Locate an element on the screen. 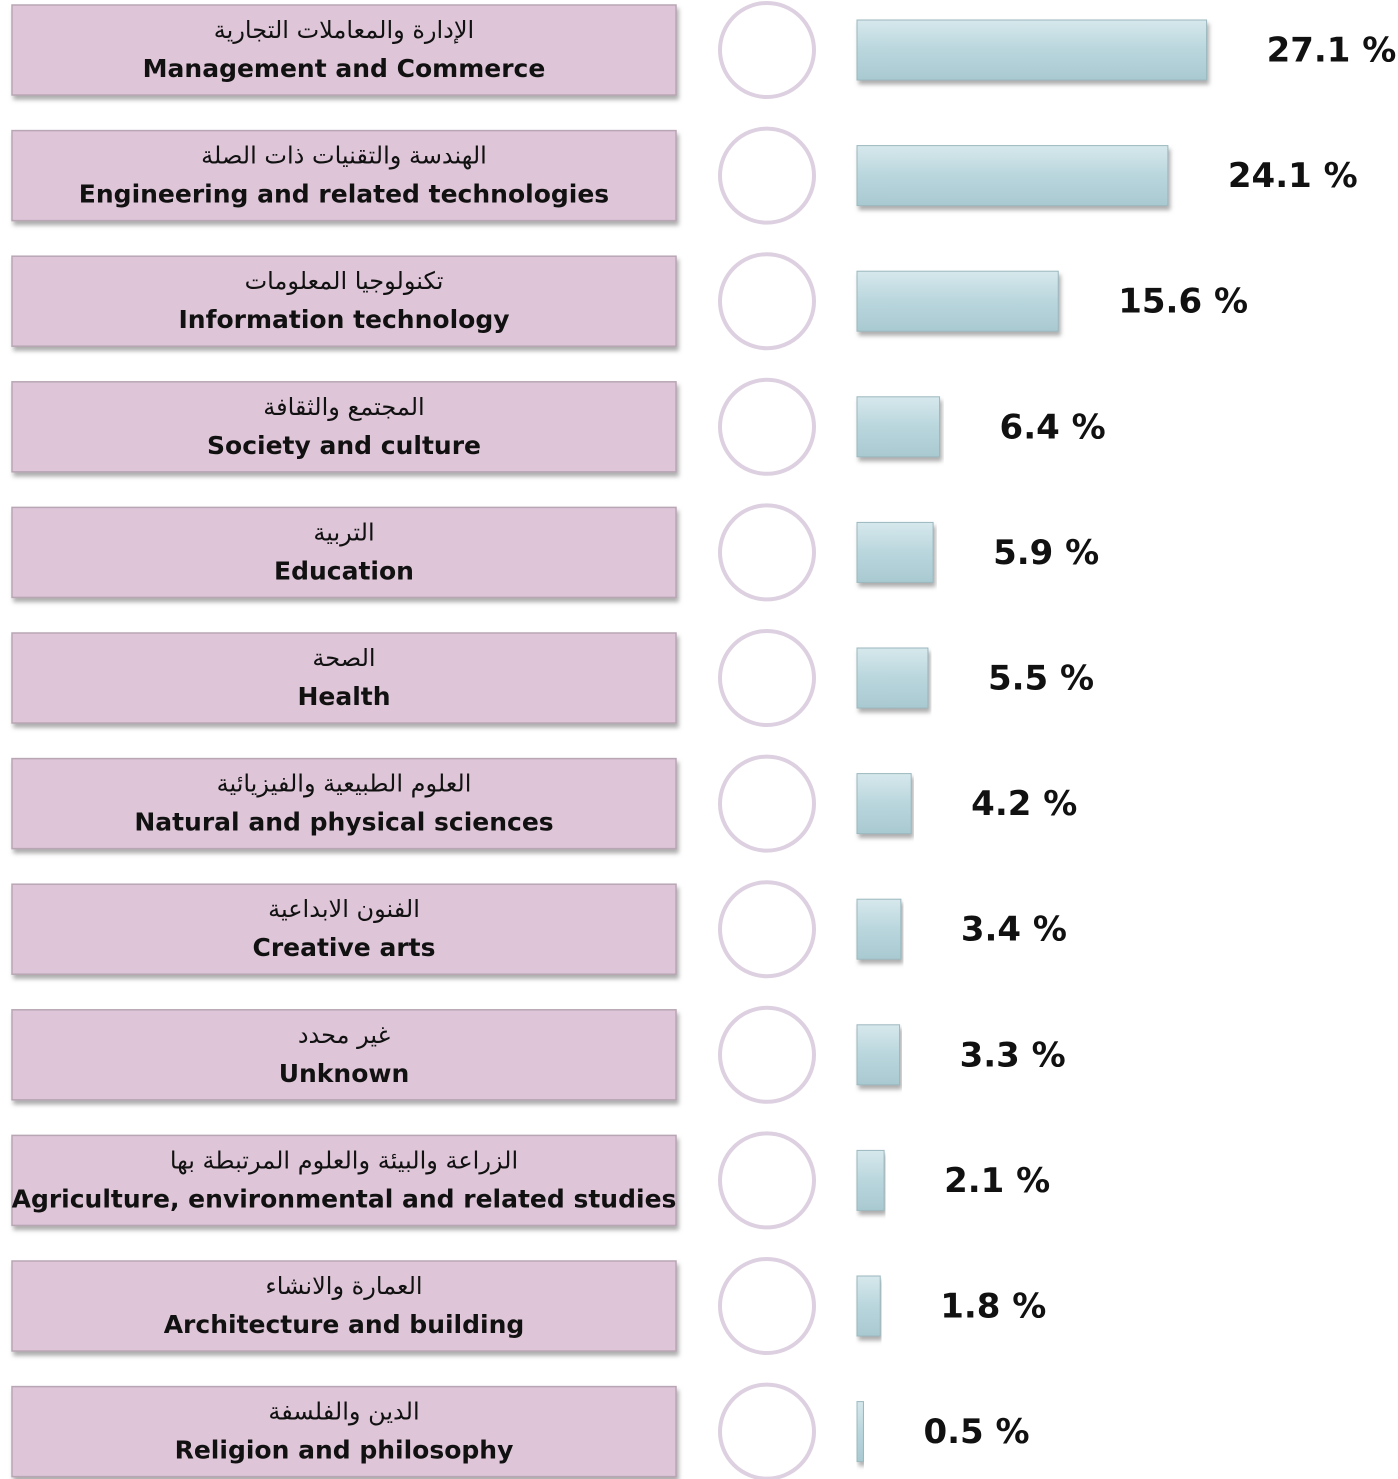 The width and height of the screenshot is (1398, 1479). value-label: 4.2 % is located at coordinates (1024, 804).